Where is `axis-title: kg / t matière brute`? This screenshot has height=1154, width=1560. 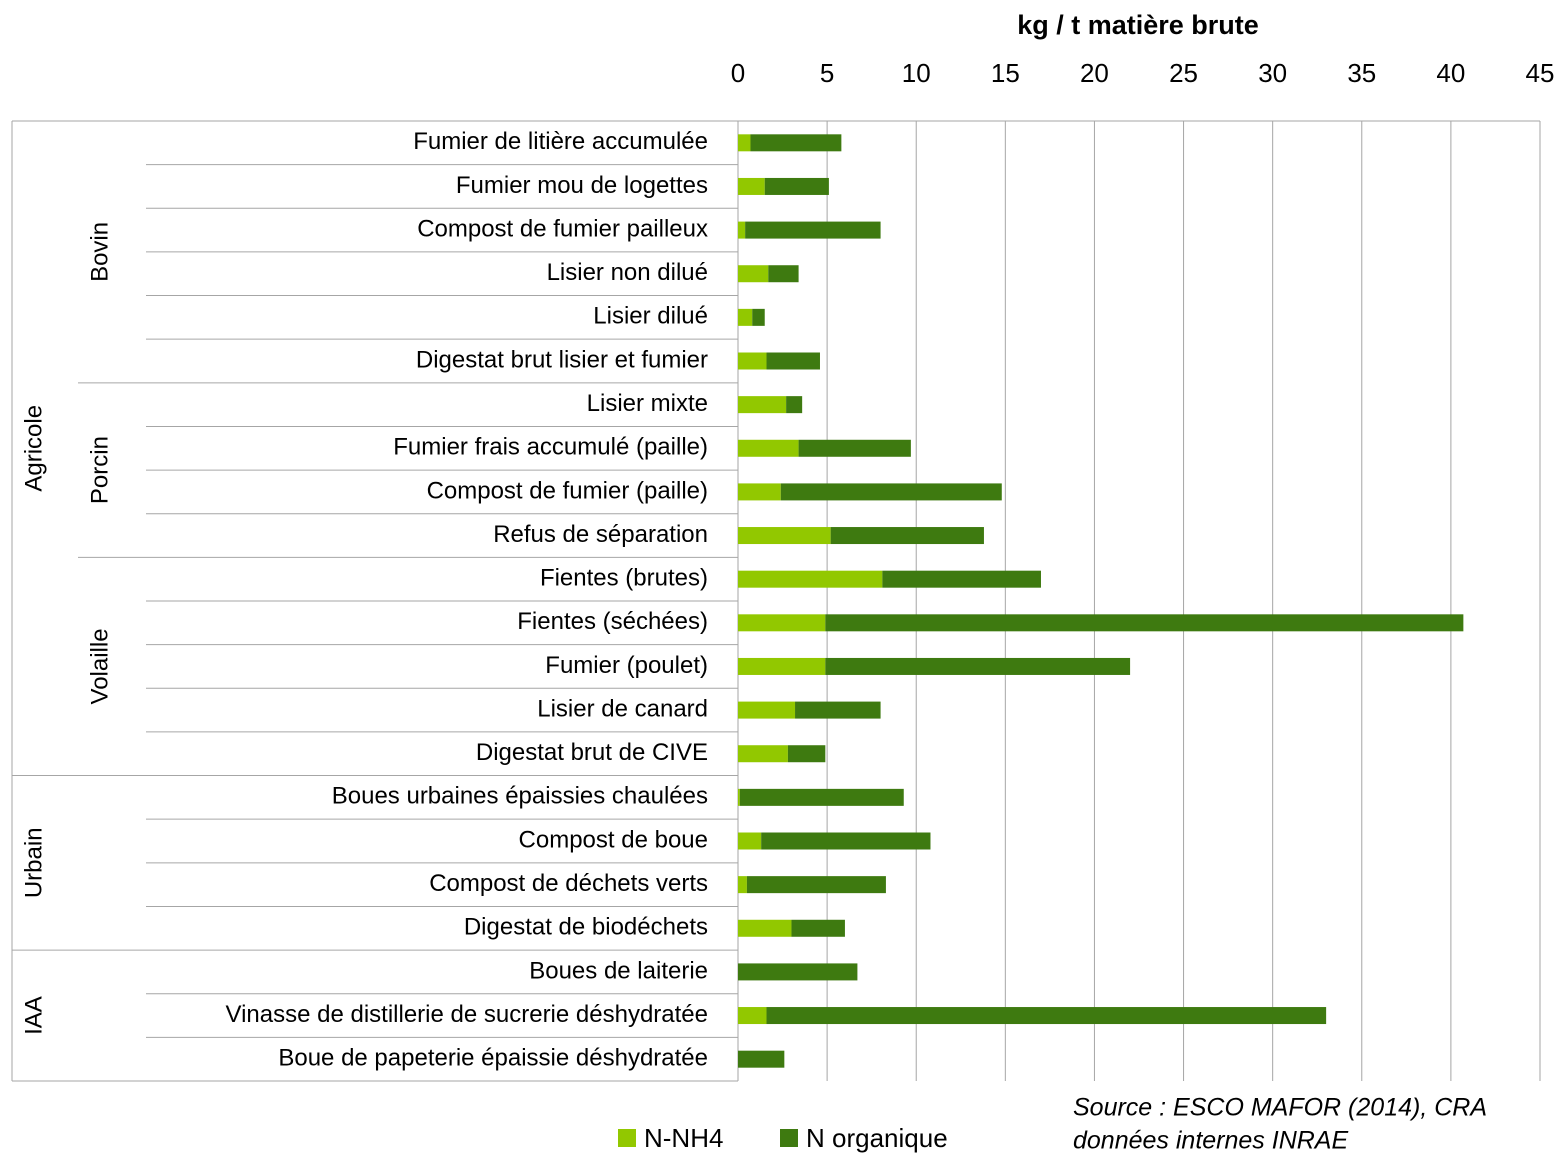
axis-title: kg / t matière brute is located at coordinates (1138, 25).